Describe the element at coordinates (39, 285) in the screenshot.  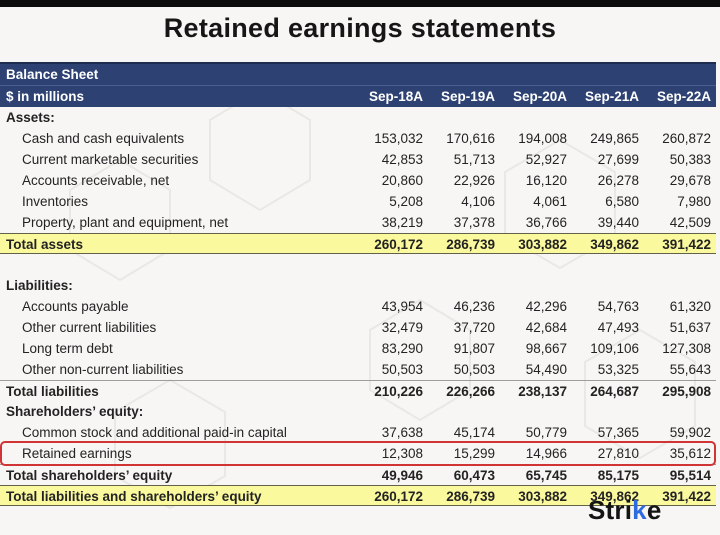
I see `row-label: Liabilities:` at that location.